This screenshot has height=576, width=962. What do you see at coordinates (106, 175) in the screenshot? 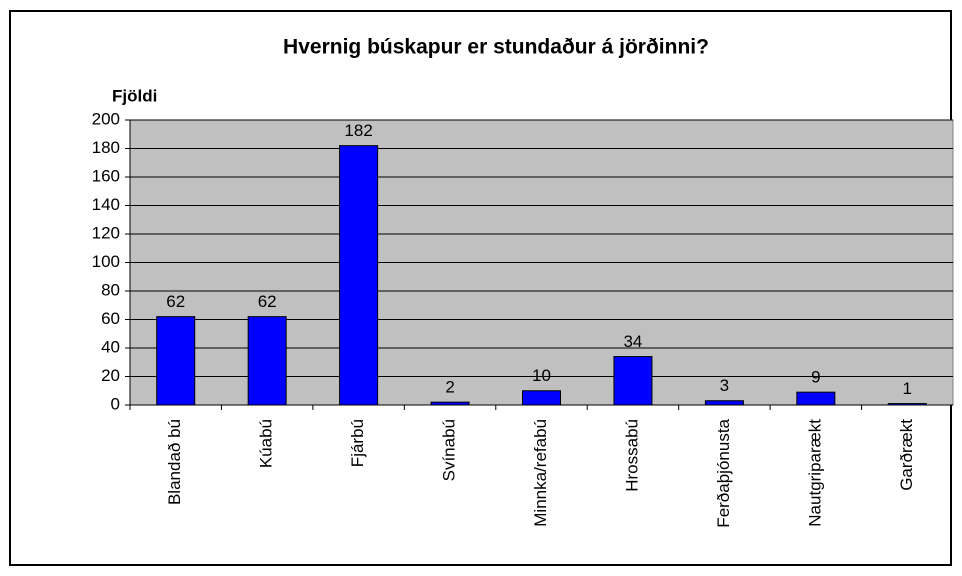
I see `y-tick-label: 160` at bounding box center [106, 175].